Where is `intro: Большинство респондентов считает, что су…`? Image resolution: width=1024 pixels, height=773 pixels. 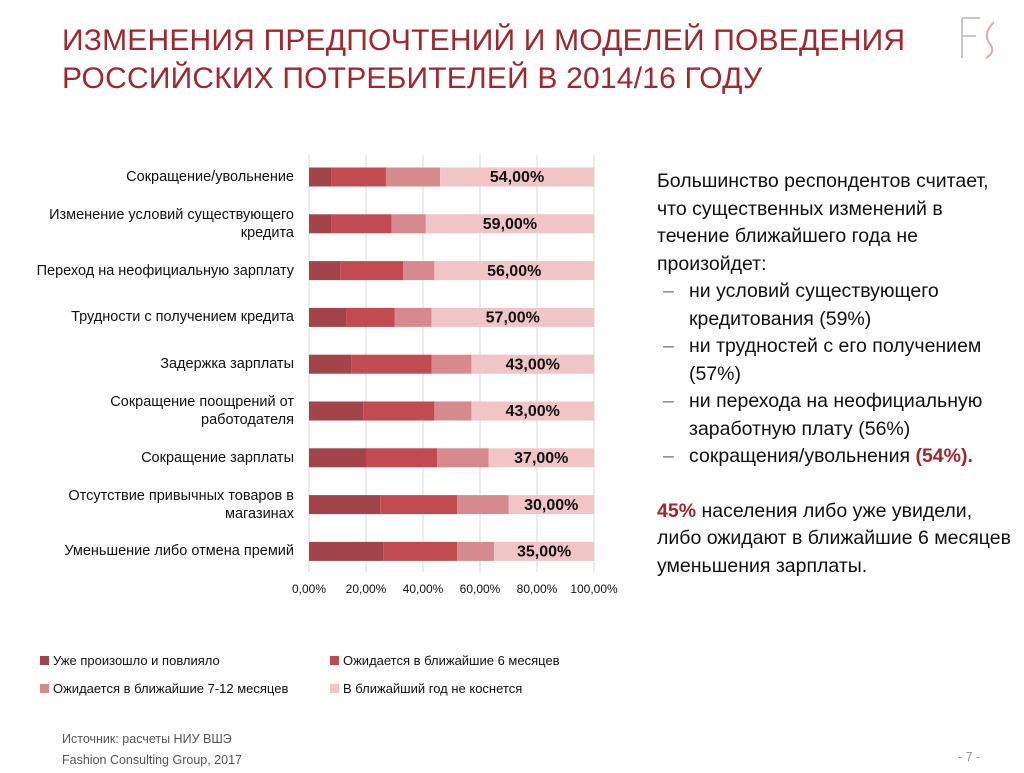
intro: Большинство респондентов считает, что су… is located at coordinates (823, 222).